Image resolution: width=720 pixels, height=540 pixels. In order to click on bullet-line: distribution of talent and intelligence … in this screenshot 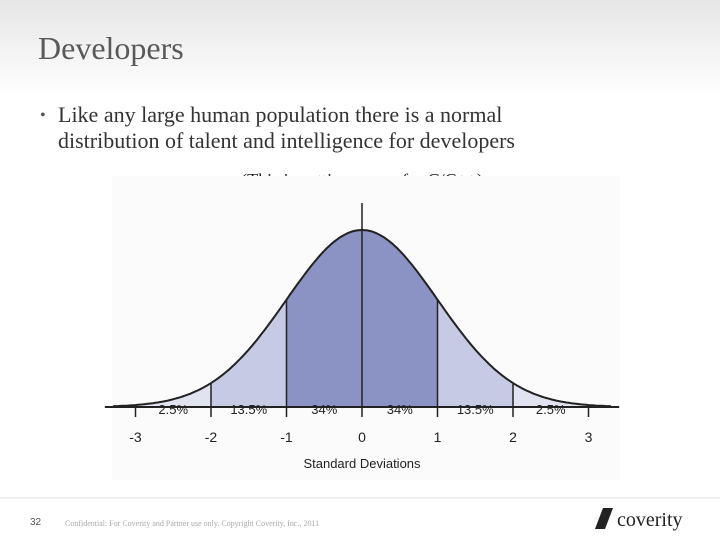, I will do `click(286, 140)`.